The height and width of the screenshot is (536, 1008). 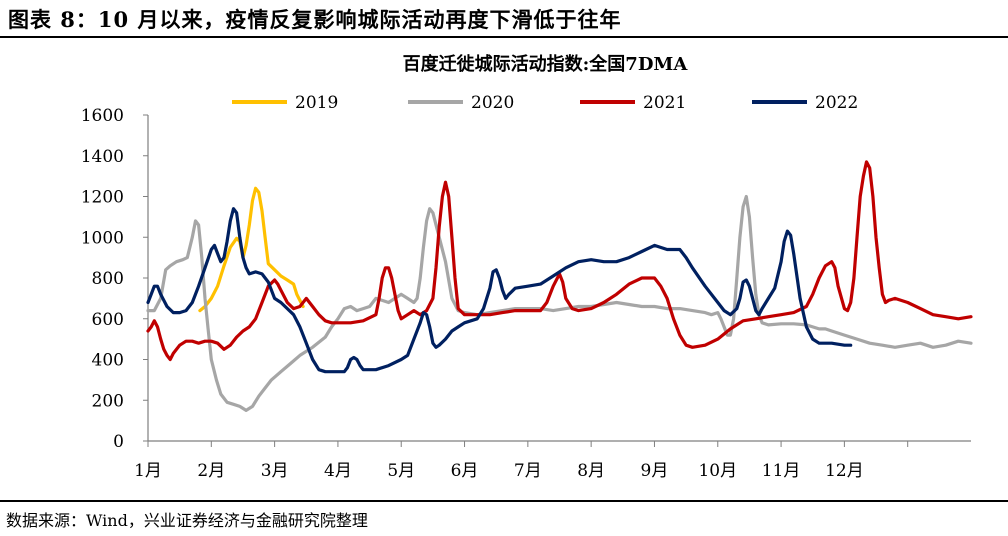 I want to click on x-tick-label: 2月, so click(x=211, y=471).